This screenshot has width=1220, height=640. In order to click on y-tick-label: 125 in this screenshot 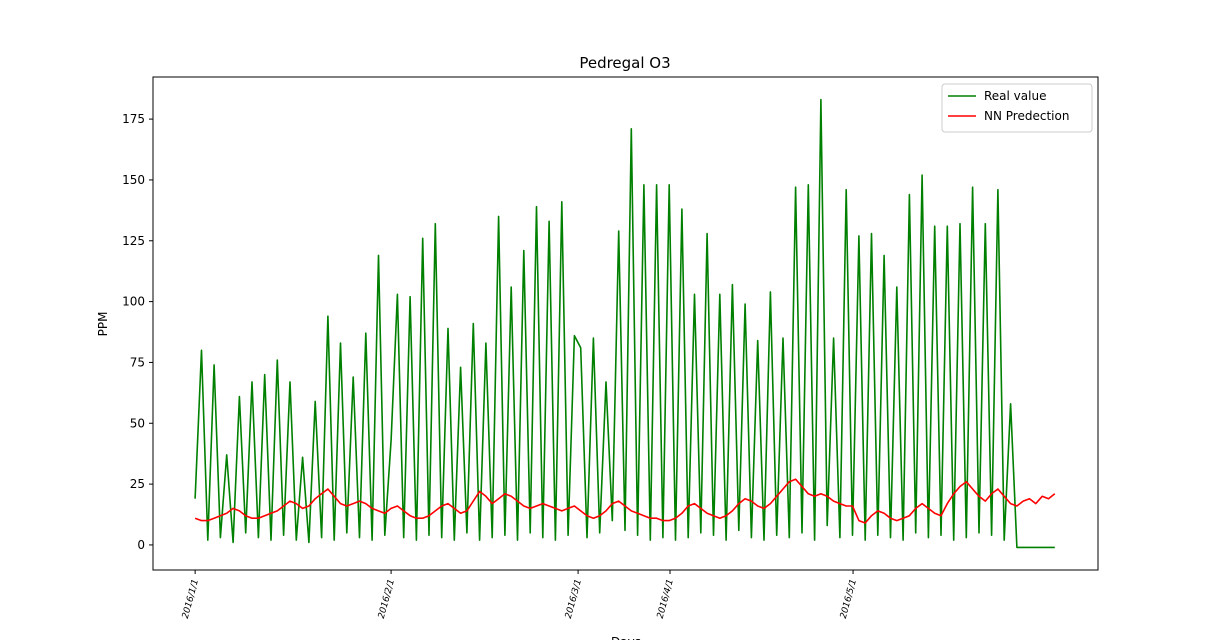, I will do `click(133, 241)`.